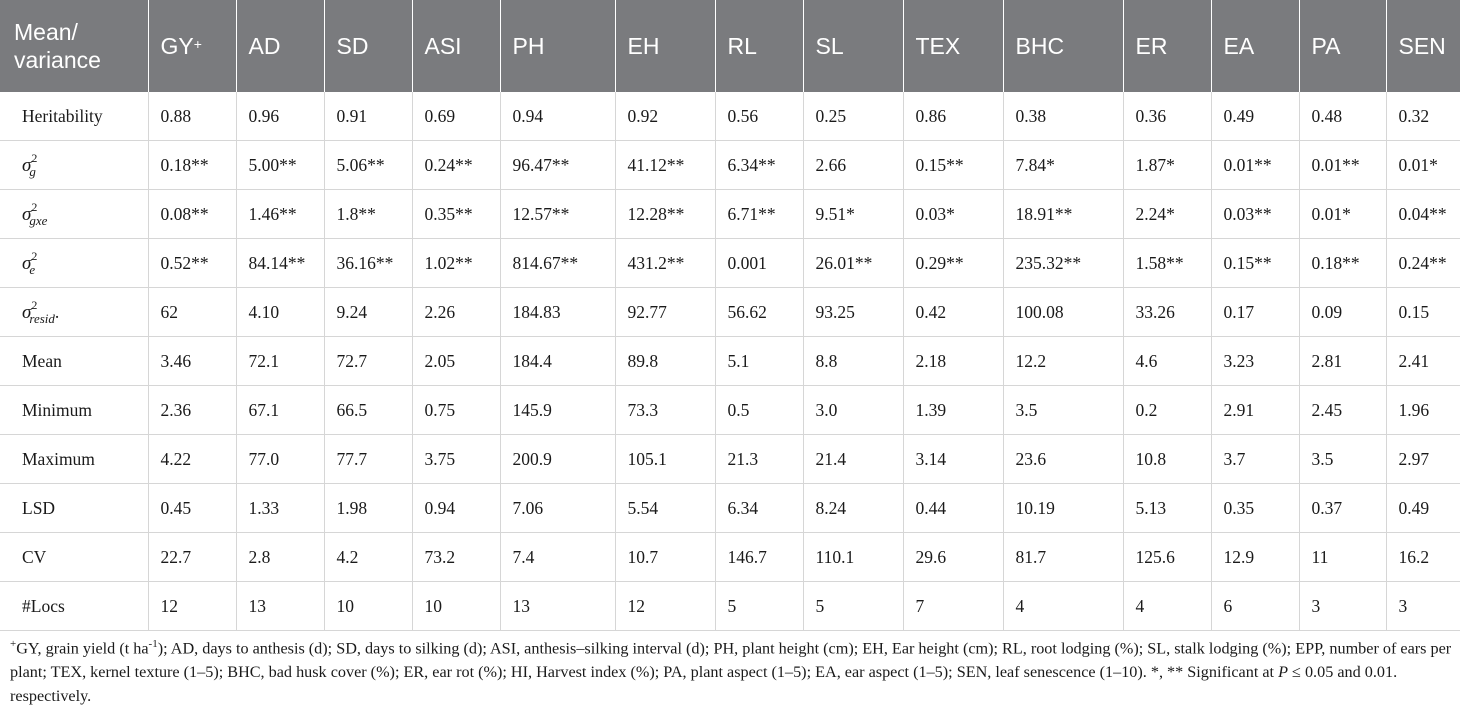 This screenshot has width=1460, height=722. What do you see at coordinates (557, 116) in the screenshot?
I see `table-cell: 0.94` at bounding box center [557, 116].